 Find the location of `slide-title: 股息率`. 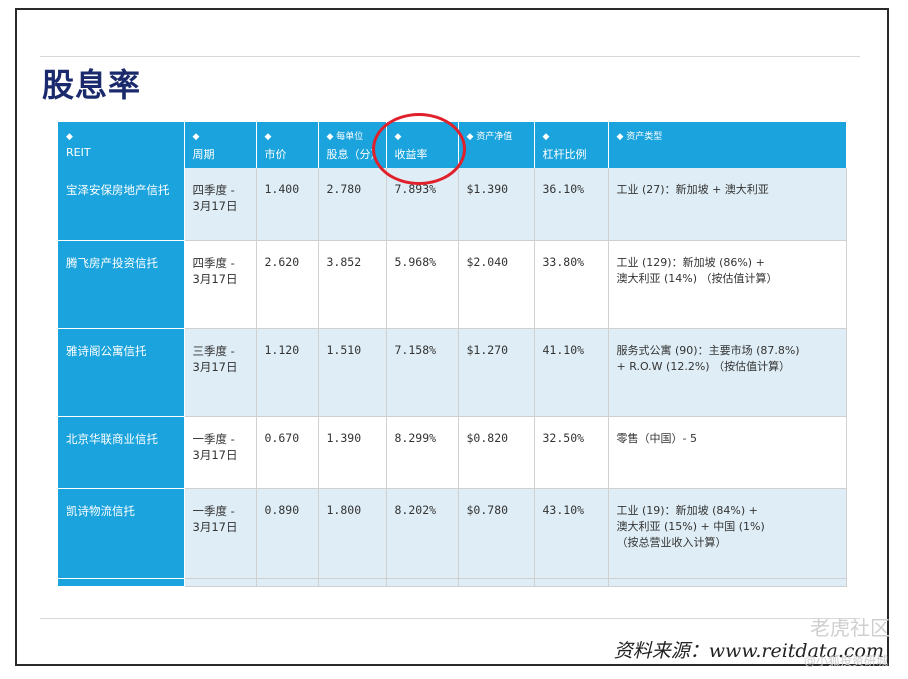

slide-title: 股息率 is located at coordinates (92, 85).